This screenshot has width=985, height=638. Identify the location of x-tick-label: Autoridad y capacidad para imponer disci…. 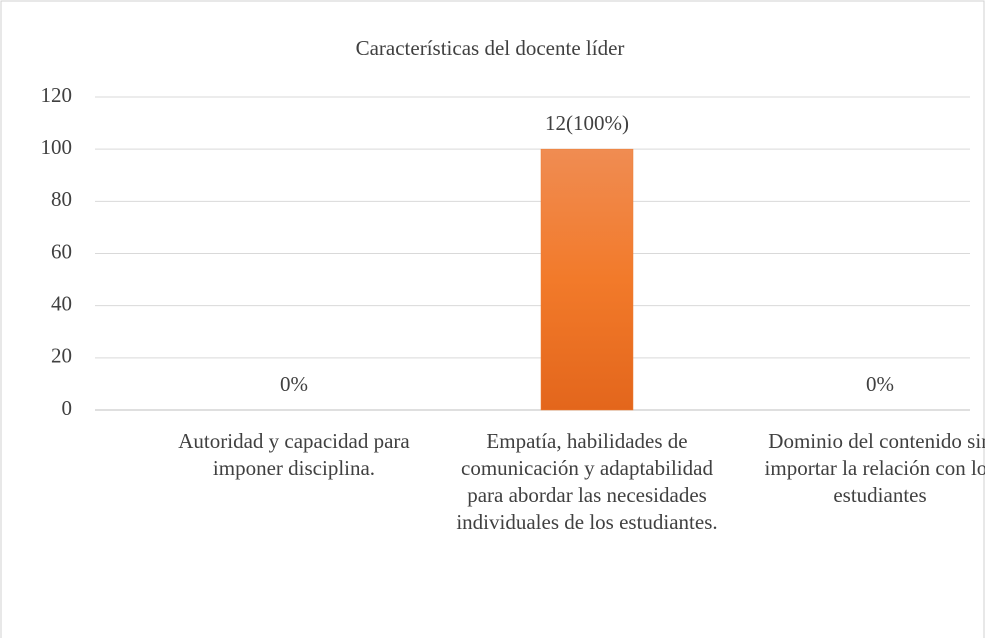
(294, 454).